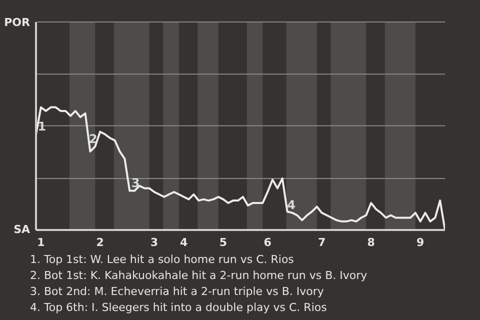 Image resolution: width=480 pixels, height=320 pixels. Describe the element at coordinates (420, 242) in the screenshot. I see `x-tick-label: 9` at that location.